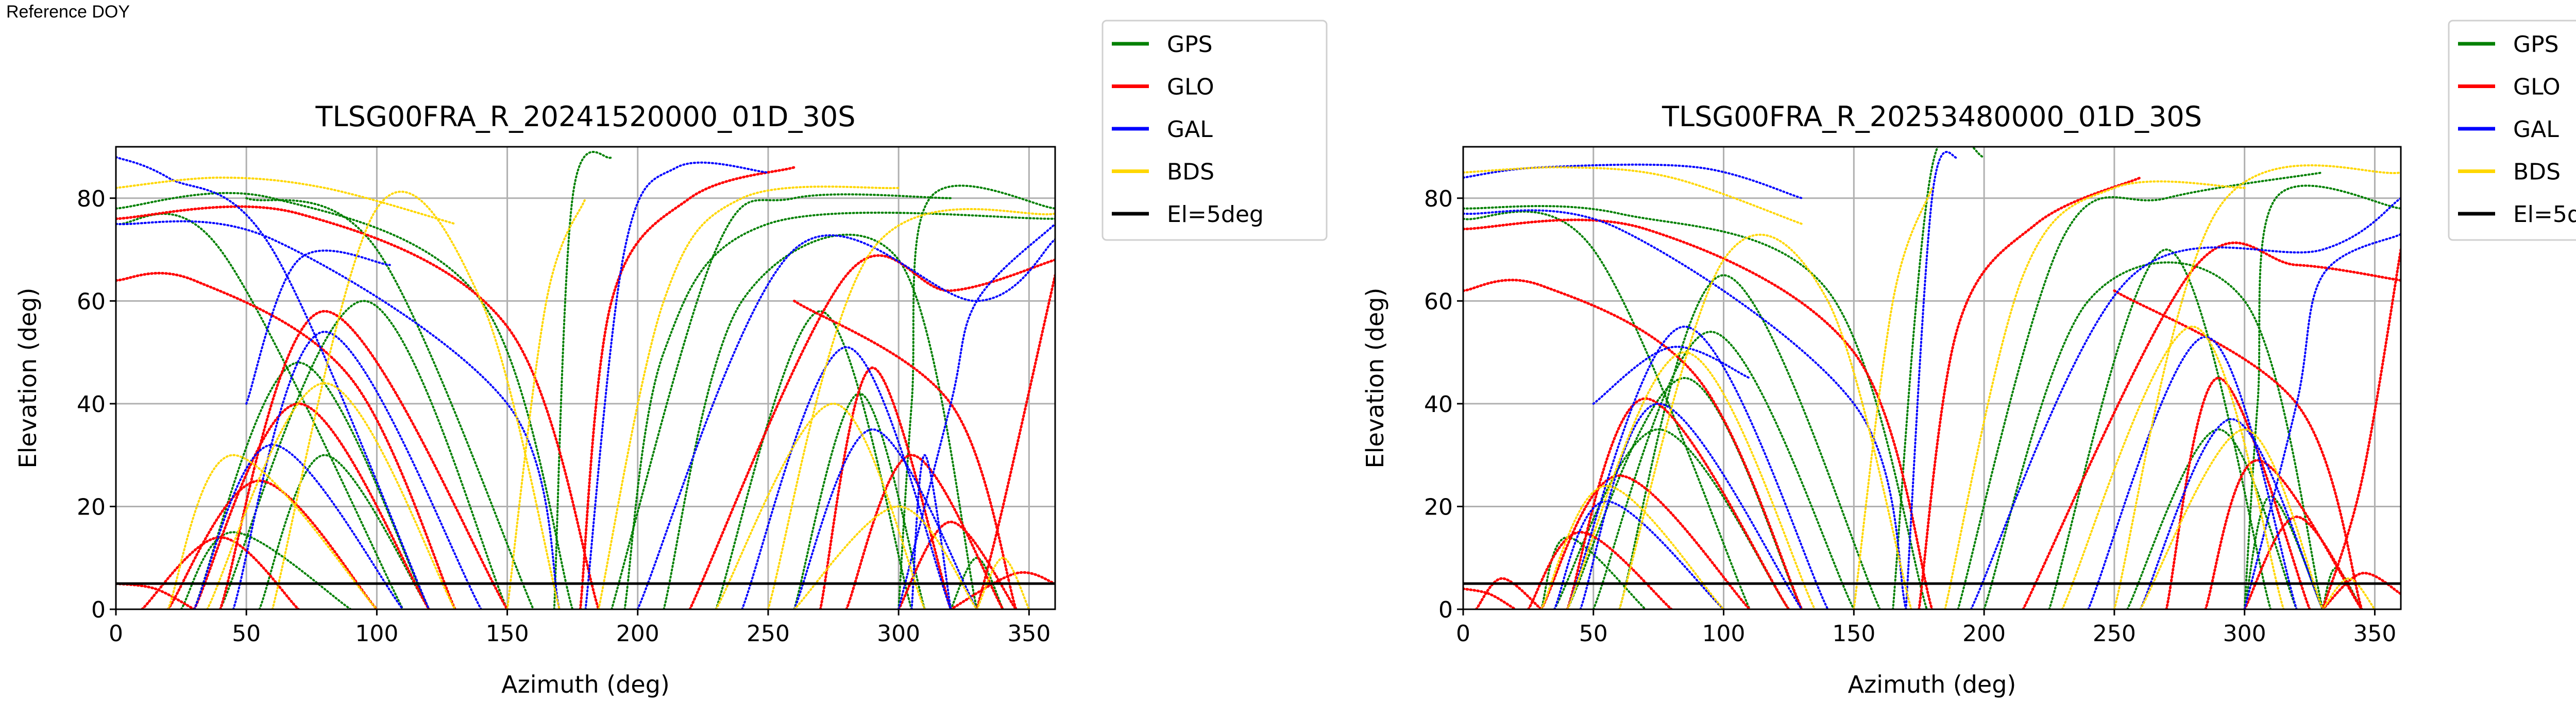 This screenshot has width=2576, height=720. What do you see at coordinates (1438, 404) in the screenshot?
I see `y-tick-label: 40` at bounding box center [1438, 404].